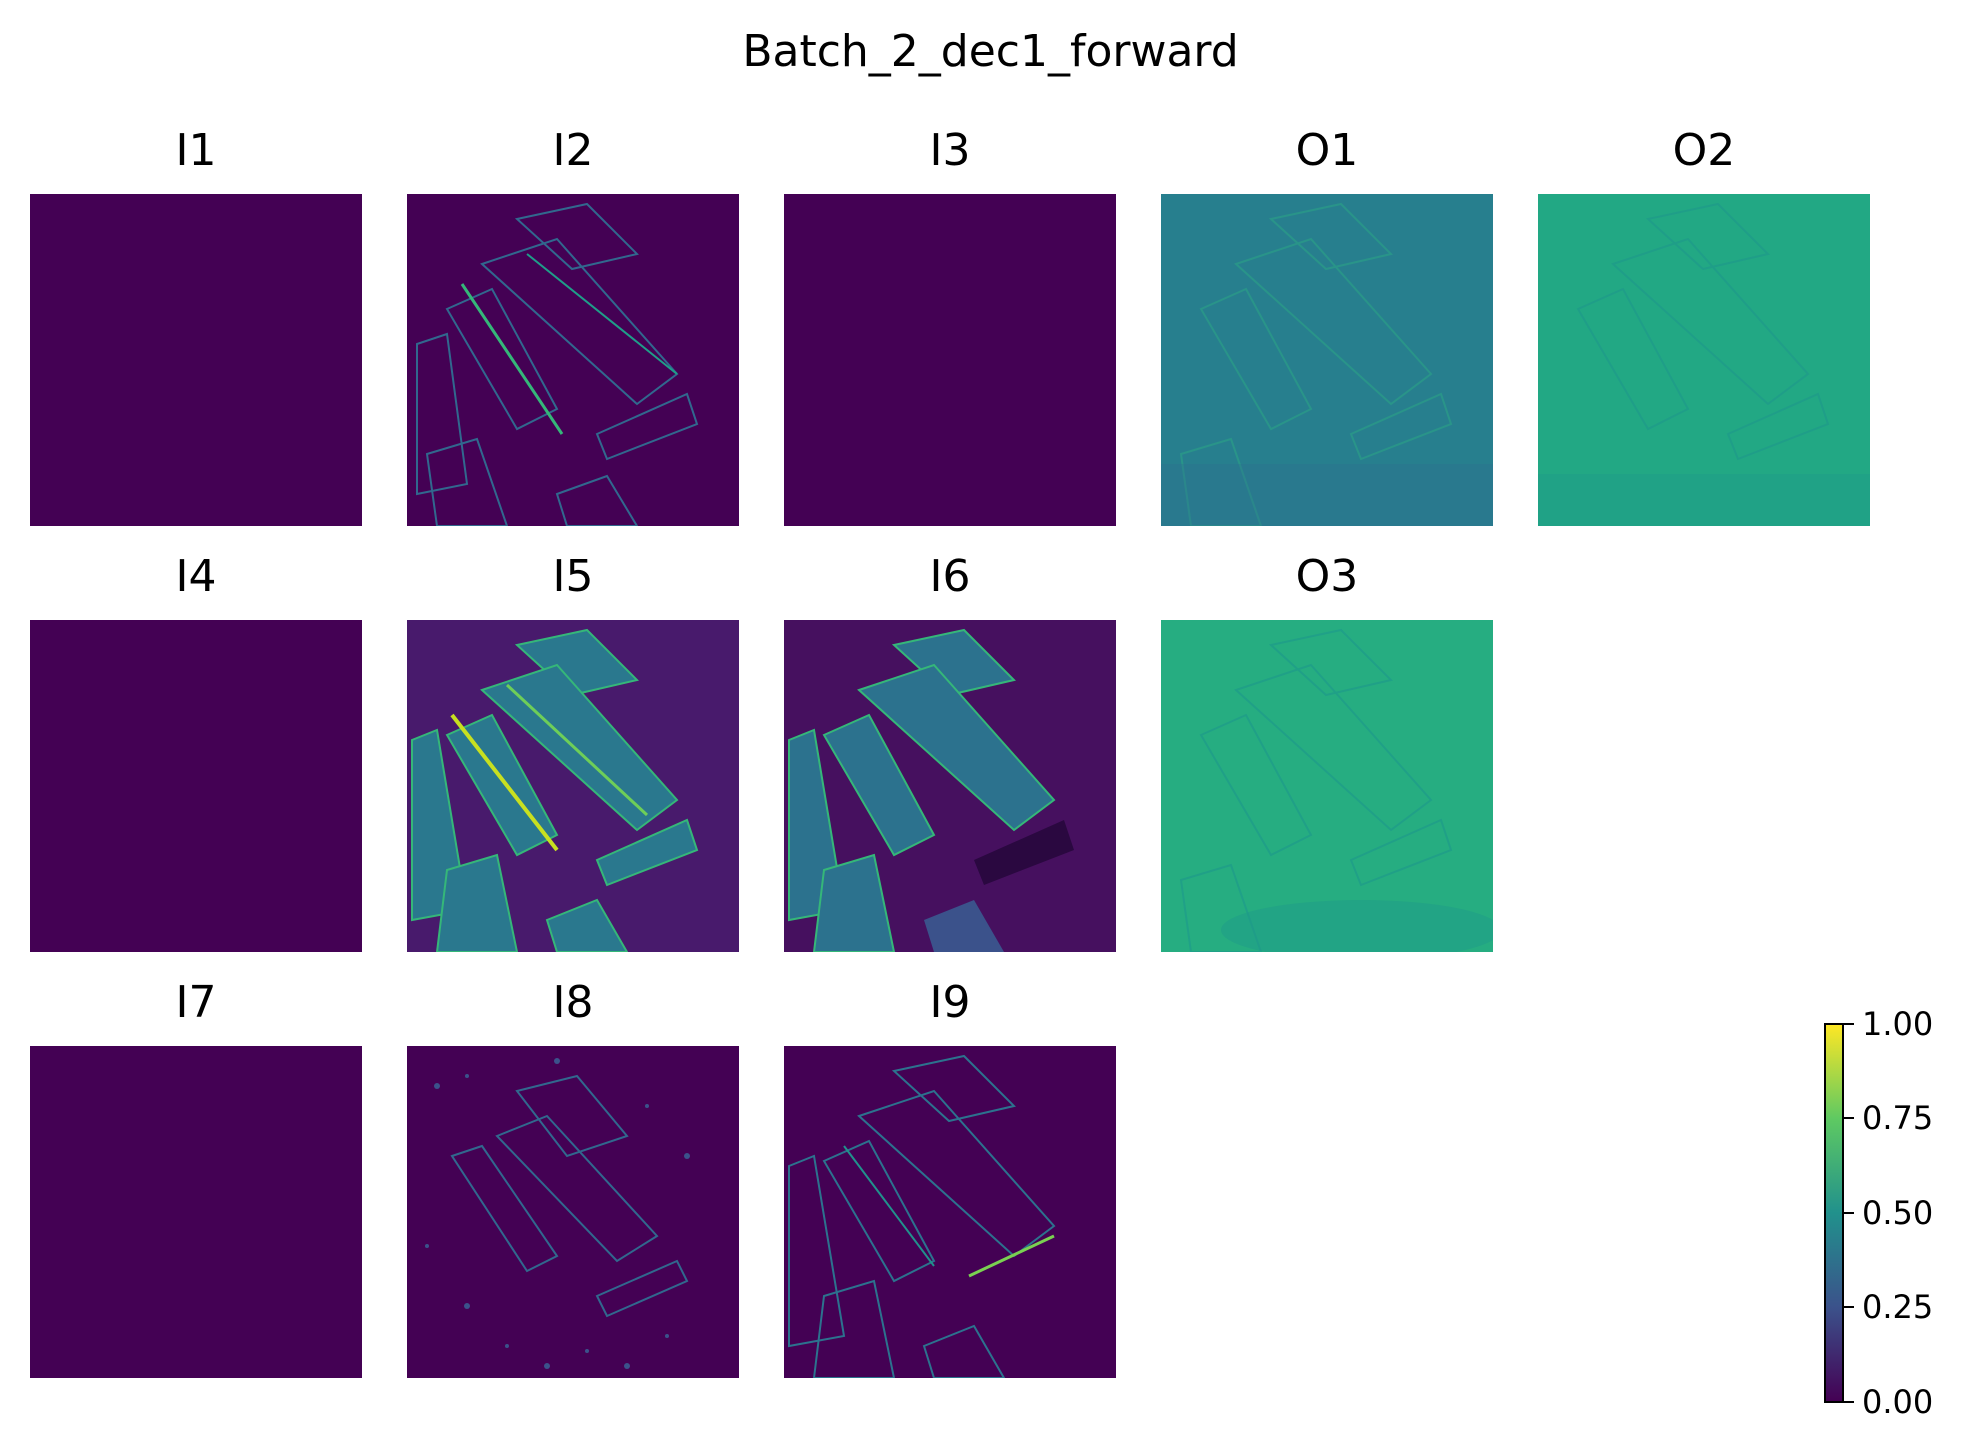 The width and height of the screenshot is (1981, 1451). Describe the element at coordinates (950, 1002) in the screenshot. I see `panel-title-i9: I9` at that location.